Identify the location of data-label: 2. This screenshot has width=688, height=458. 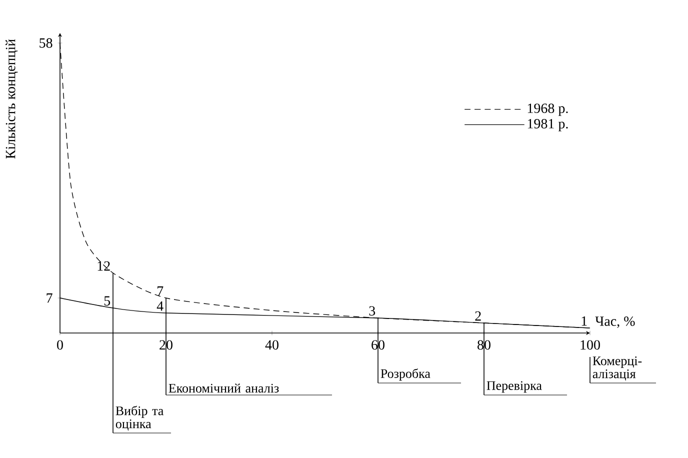
(478, 316).